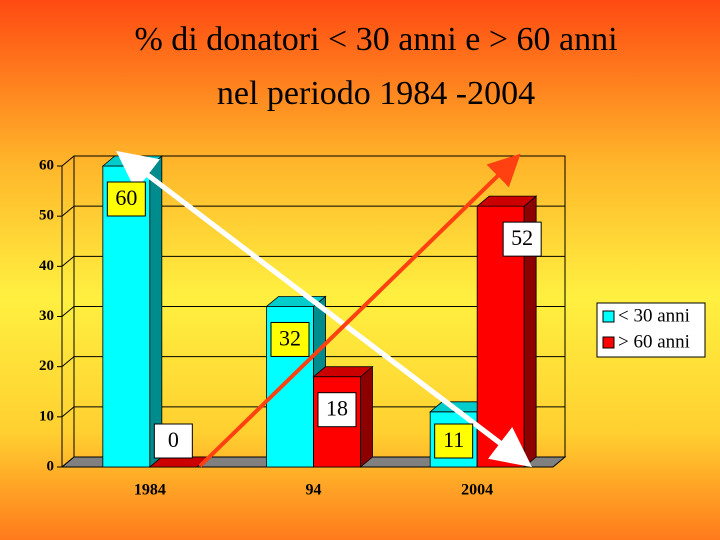  Describe the element at coordinates (477, 490) in the screenshot. I see `x-tick-label: 2004` at that location.